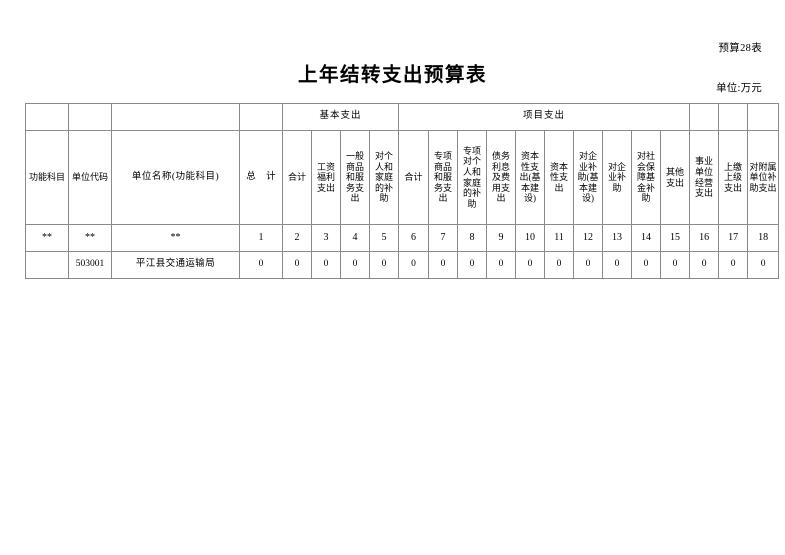 The width and height of the screenshot is (785, 555). I want to click on col-header-unit-name: 单位名称(功能科目), so click(175, 177).